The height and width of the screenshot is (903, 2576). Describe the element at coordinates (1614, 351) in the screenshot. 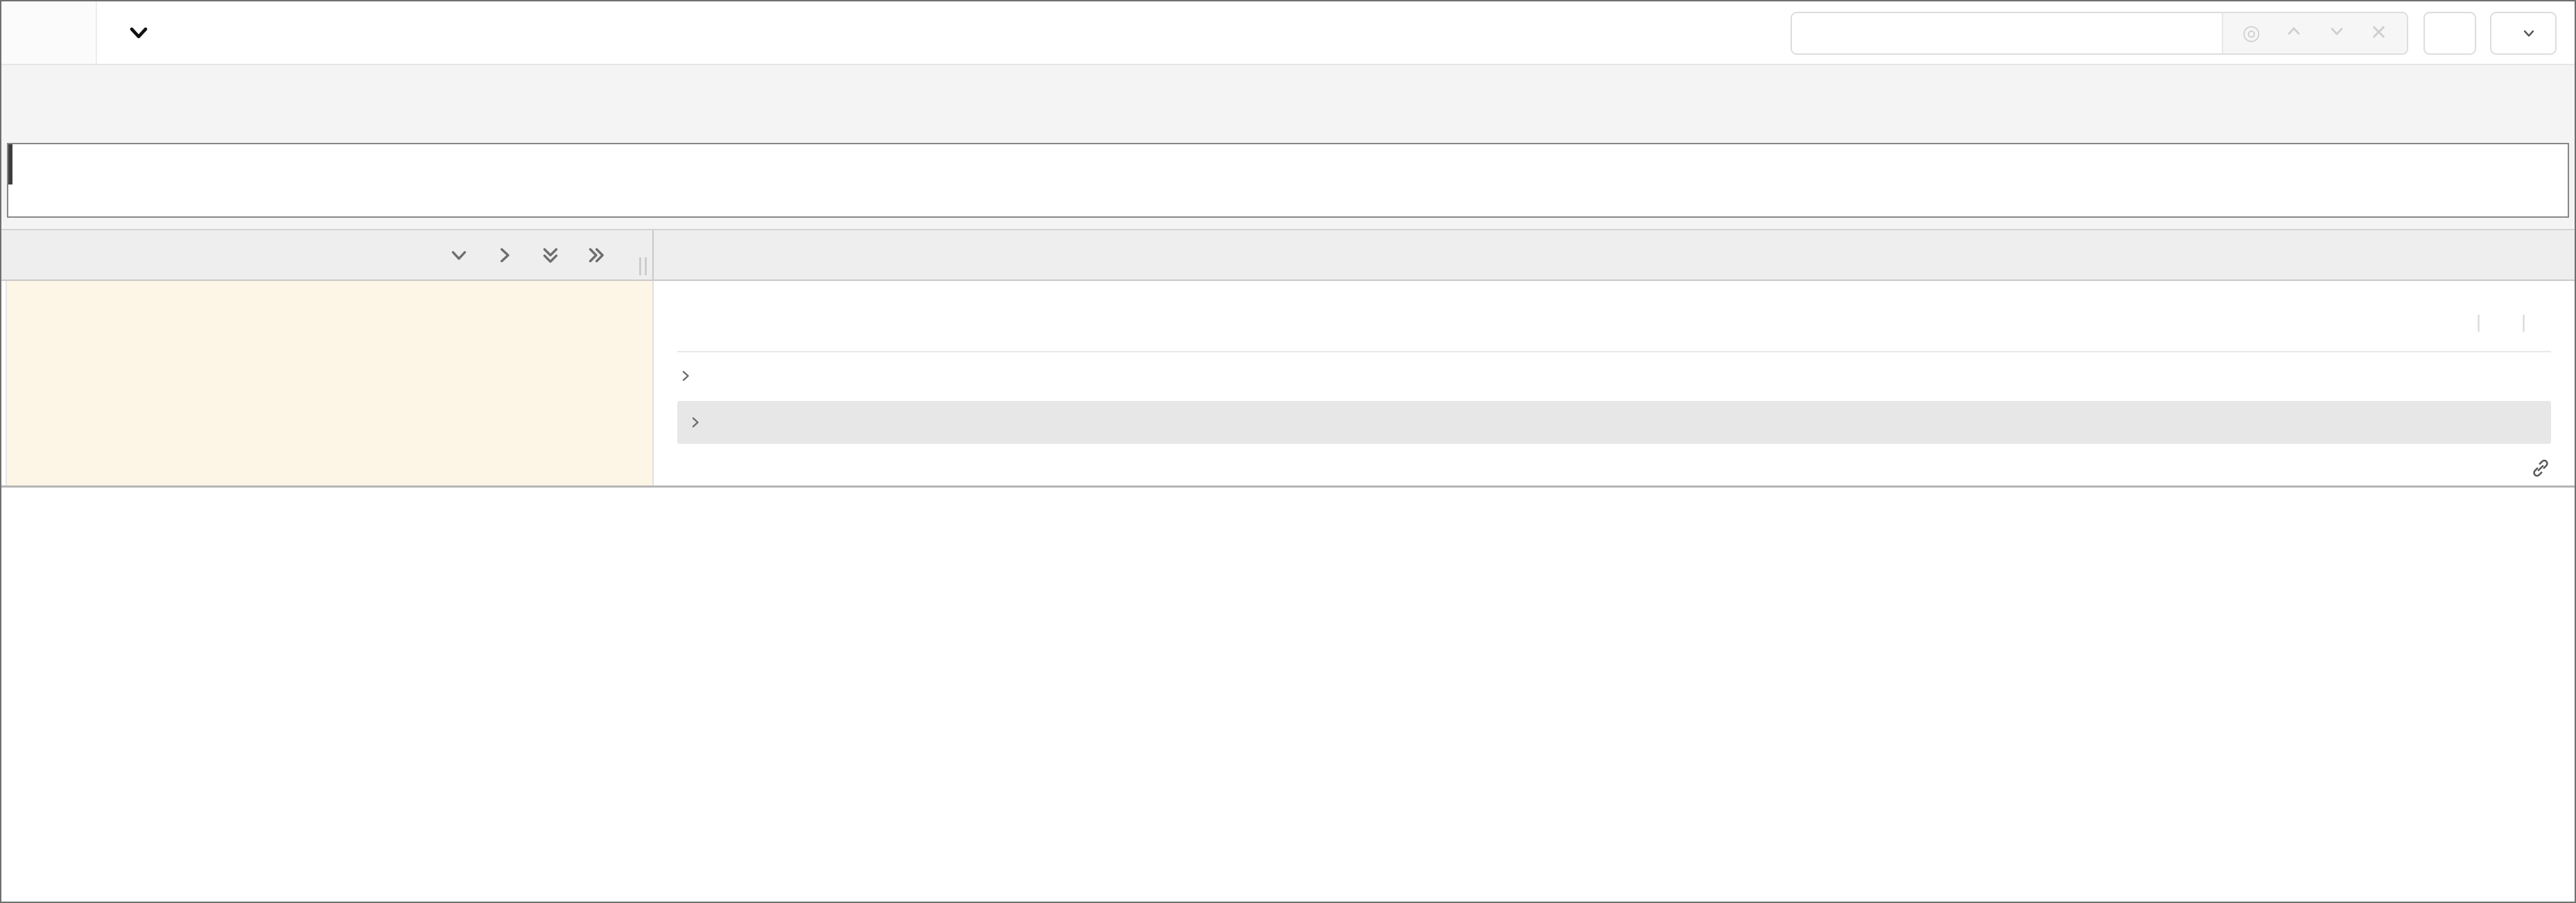

I see `divider` at that location.